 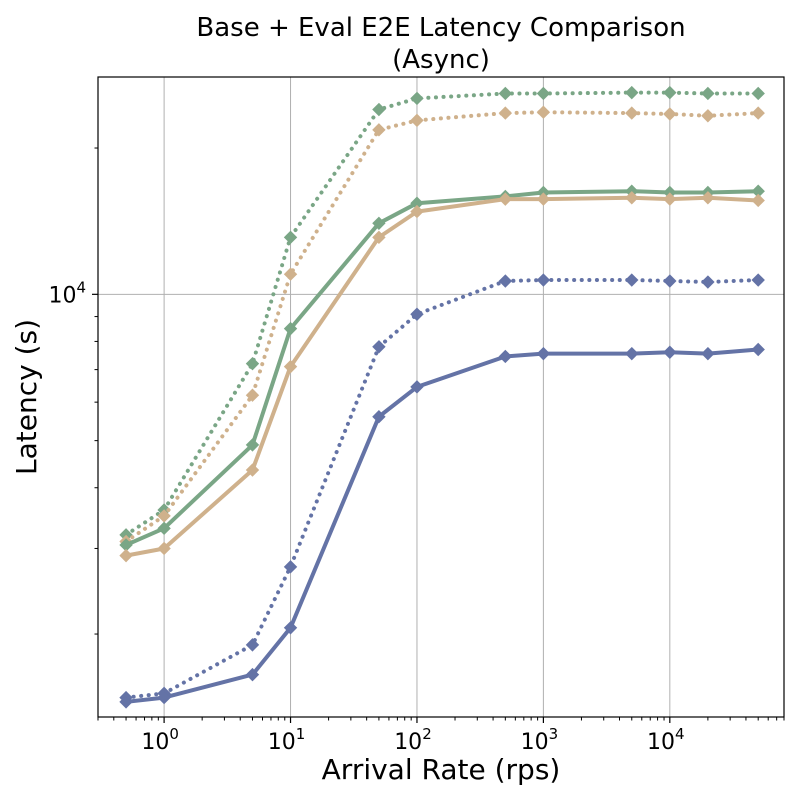 What do you see at coordinates (441, 769) in the screenshot?
I see `x-axis-label: Arrival Rate (rps)` at bounding box center [441, 769].